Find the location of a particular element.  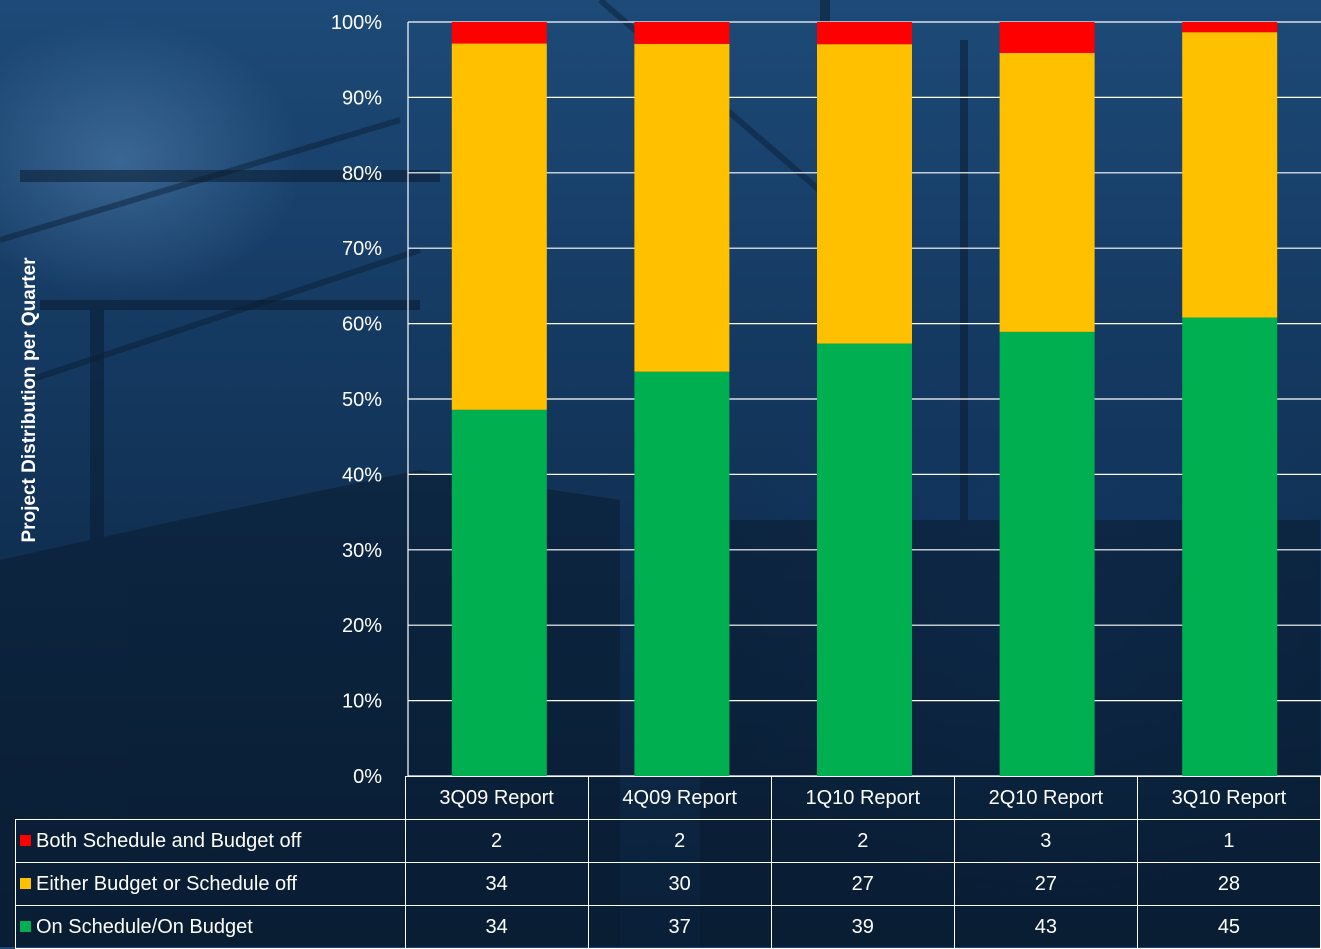

legend-row-header: On Schedule/On Budget is located at coordinates (210, 927).